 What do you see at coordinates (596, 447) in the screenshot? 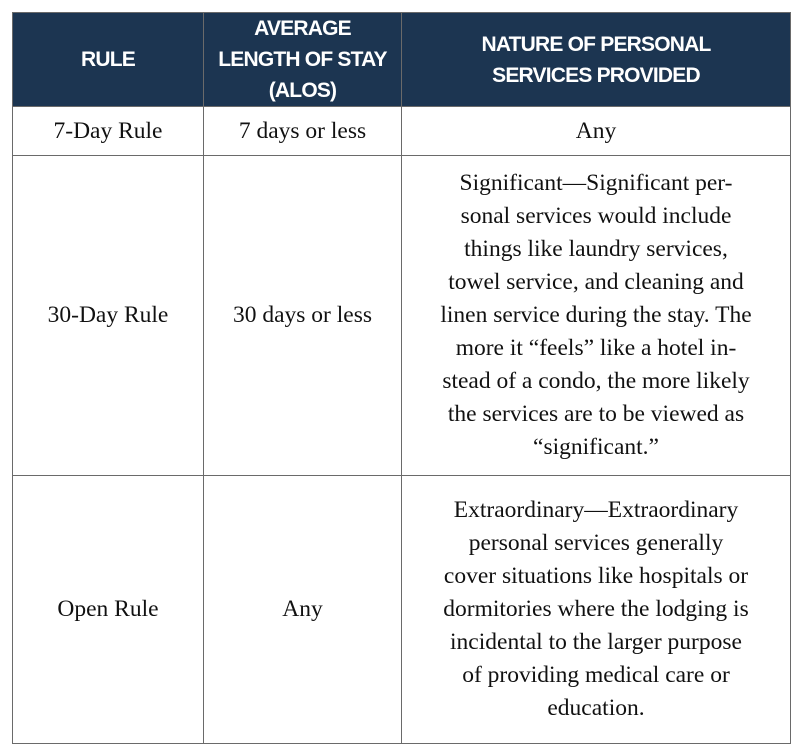
I see `cell-line: “significant.”` at bounding box center [596, 447].